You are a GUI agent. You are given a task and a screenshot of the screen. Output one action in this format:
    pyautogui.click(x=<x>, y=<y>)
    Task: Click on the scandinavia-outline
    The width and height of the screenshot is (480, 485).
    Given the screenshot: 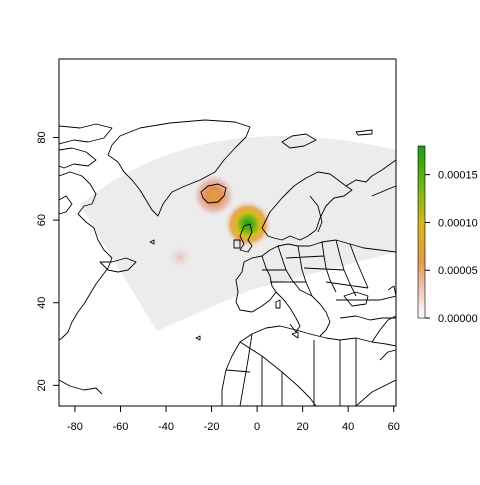 What is the action you would take?
    pyautogui.click(x=307, y=206)
    